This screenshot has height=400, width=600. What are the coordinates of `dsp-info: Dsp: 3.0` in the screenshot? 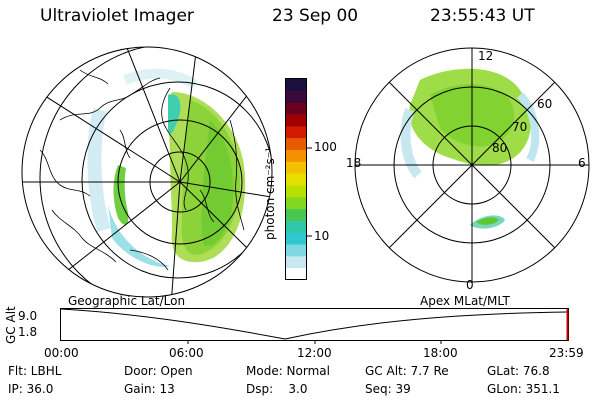 It's located at (277, 389).